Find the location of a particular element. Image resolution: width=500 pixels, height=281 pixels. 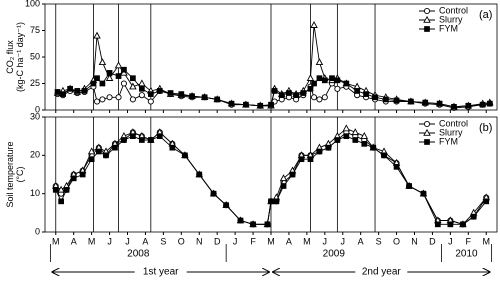

year-label: 2008 is located at coordinates (138, 254).